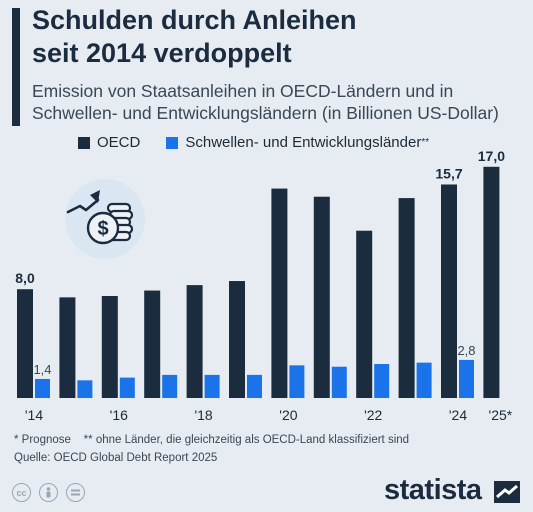 This screenshot has height=512, width=533. What do you see at coordinates (25, 278) in the screenshot?
I see `value-label-oecd: 8,0` at bounding box center [25, 278].